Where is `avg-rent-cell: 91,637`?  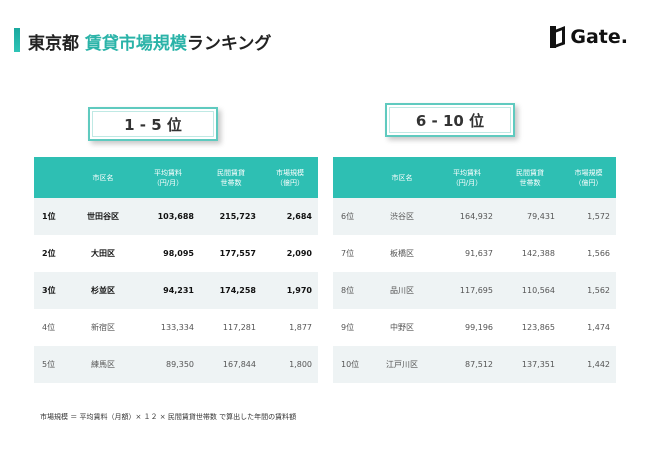 avg-rent-cell: 91,637 is located at coordinates (479, 253).